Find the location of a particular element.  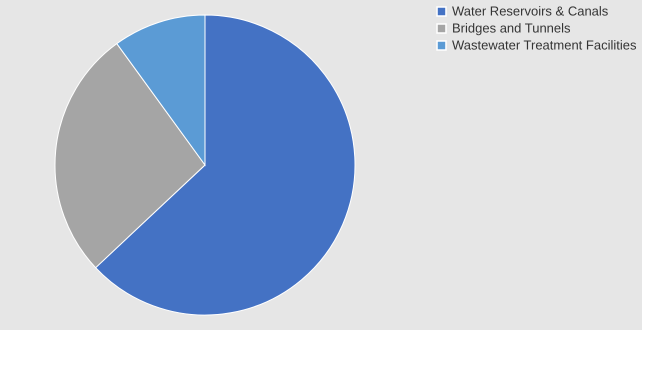

legend-label: Water Reservoirs & Canals is located at coordinates (530, 11).